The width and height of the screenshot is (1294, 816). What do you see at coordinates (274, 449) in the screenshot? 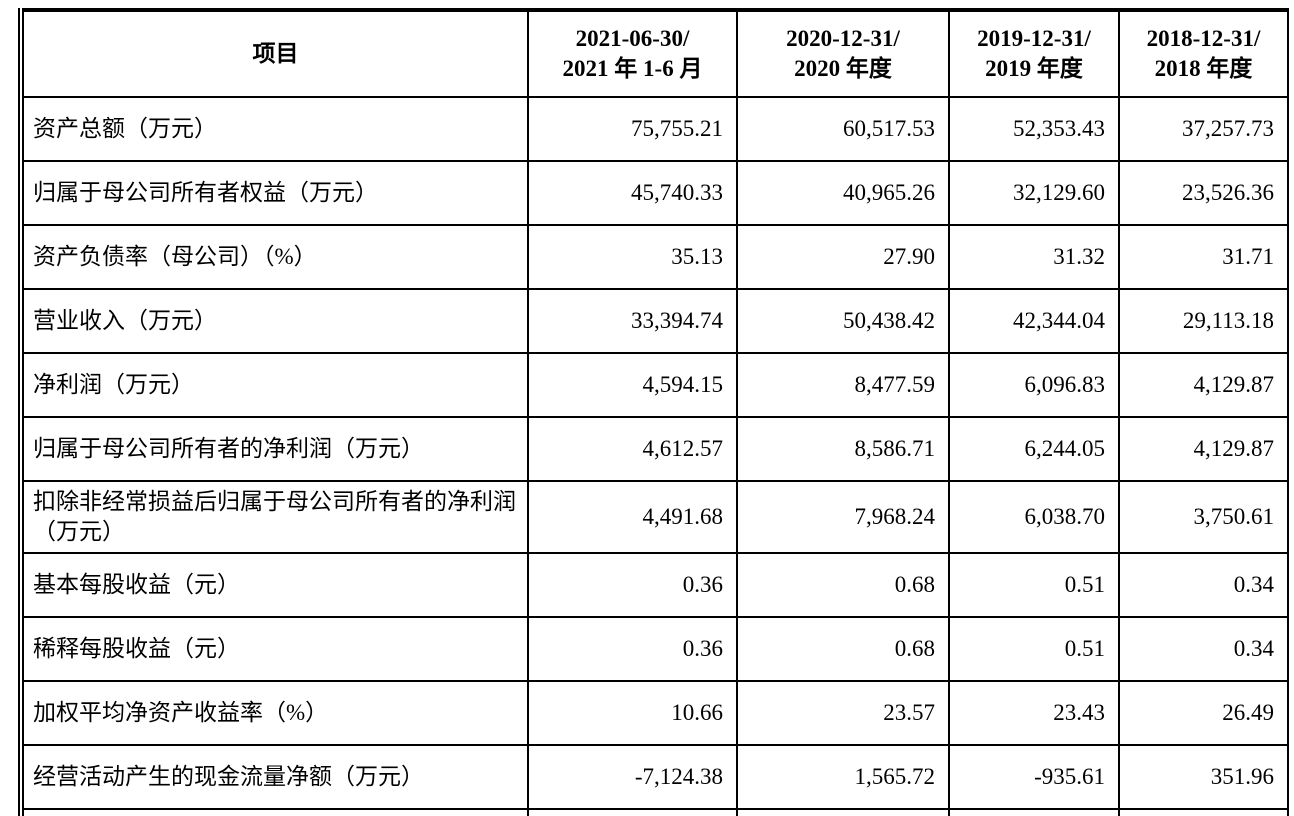
I see `row-label: 归属于母公司所有者的净利润（万元）` at bounding box center [274, 449].